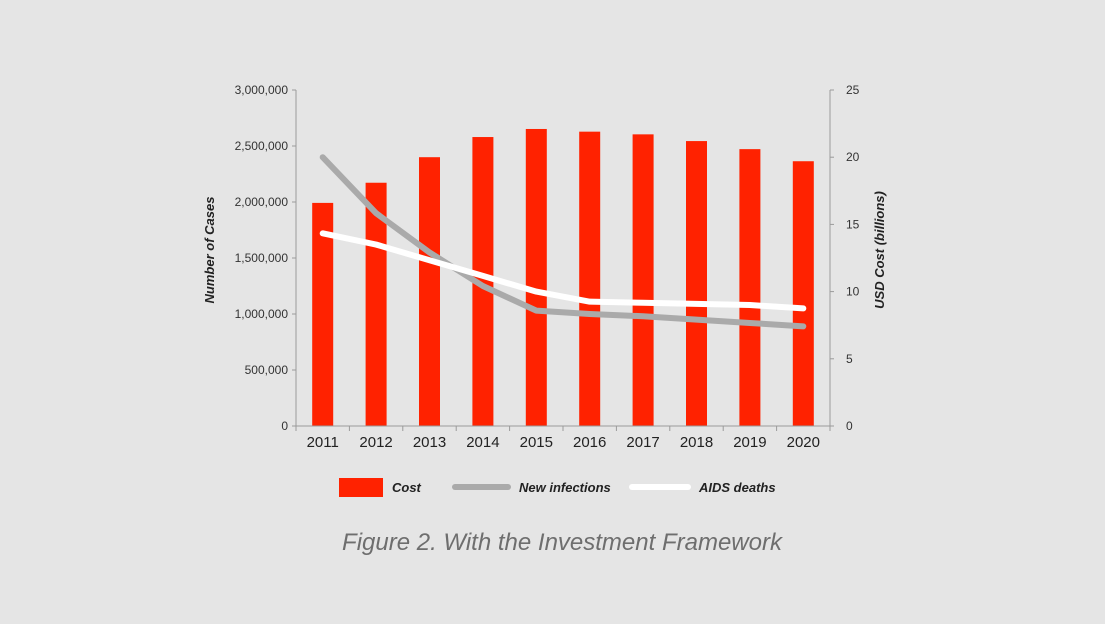 The image size is (1105, 624). Describe the element at coordinates (209, 250) in the screenshot. I see `left-axis-title: Number of Cases` at that location.